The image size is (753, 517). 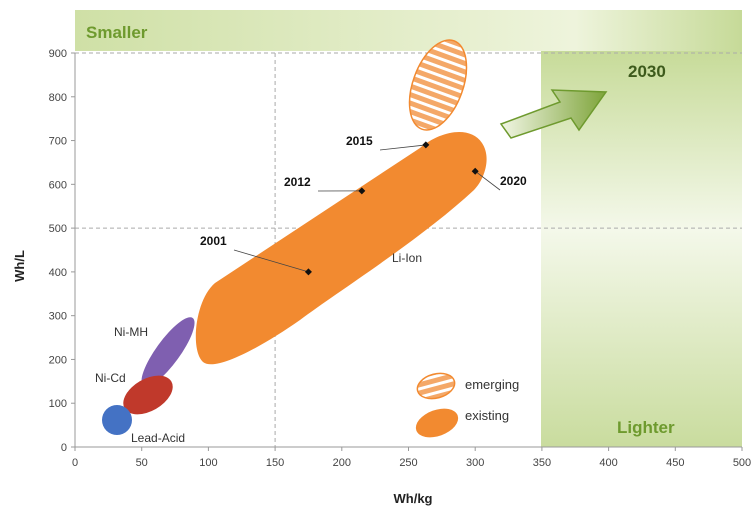 I want to click on legend-existing-label: existing, so click(x=487, y=415).